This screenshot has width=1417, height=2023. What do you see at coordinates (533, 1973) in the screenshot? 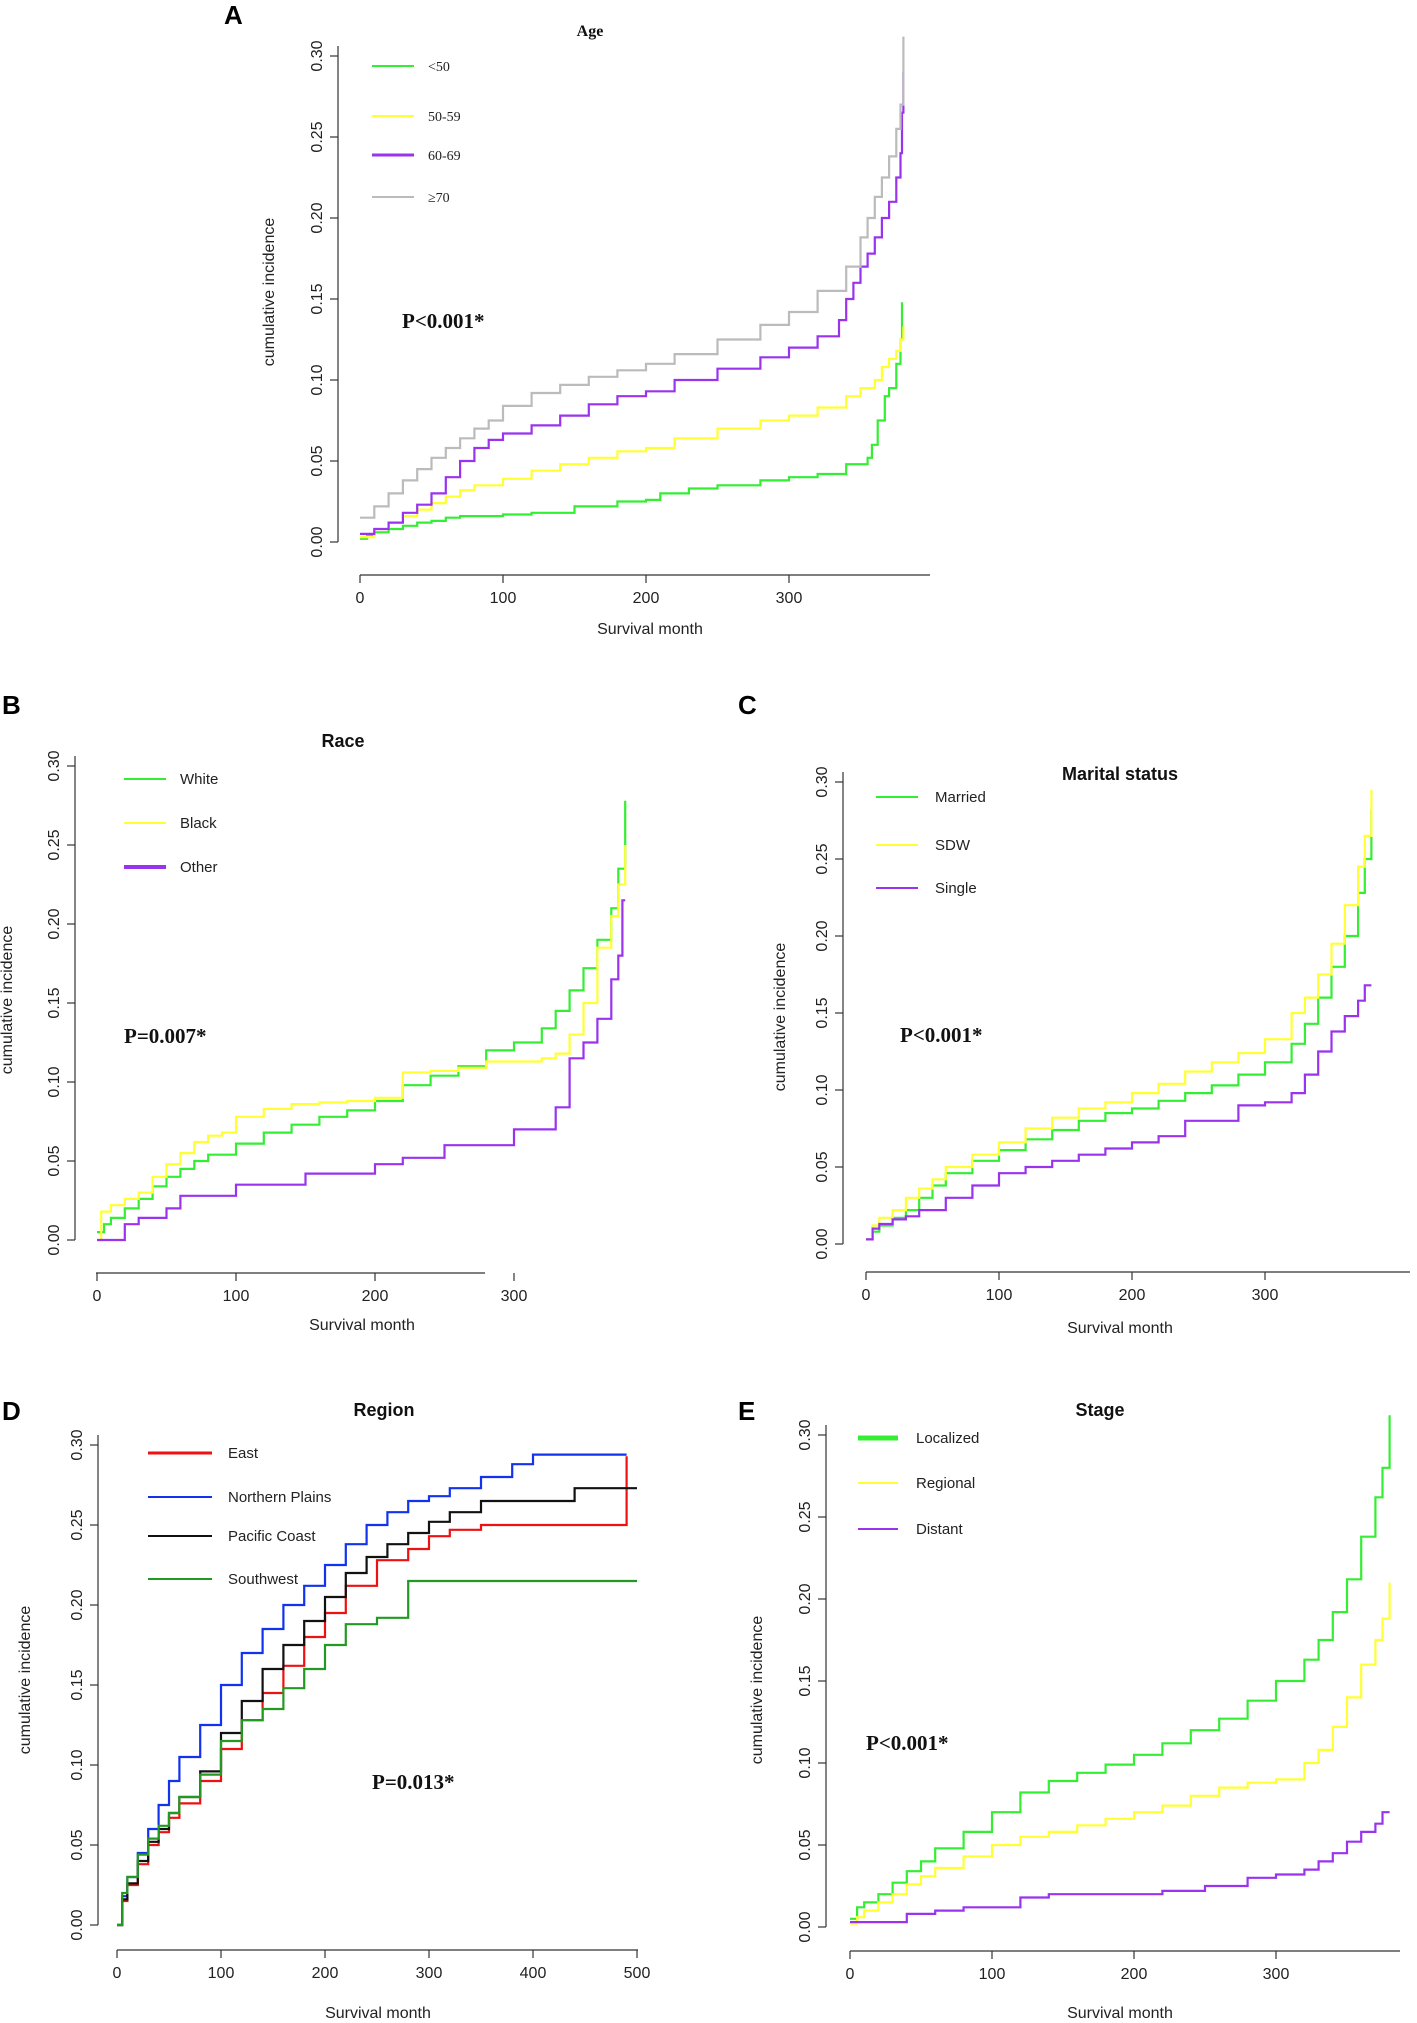
I see `x-tick-label: 400` at bounding box center [533, 1973].